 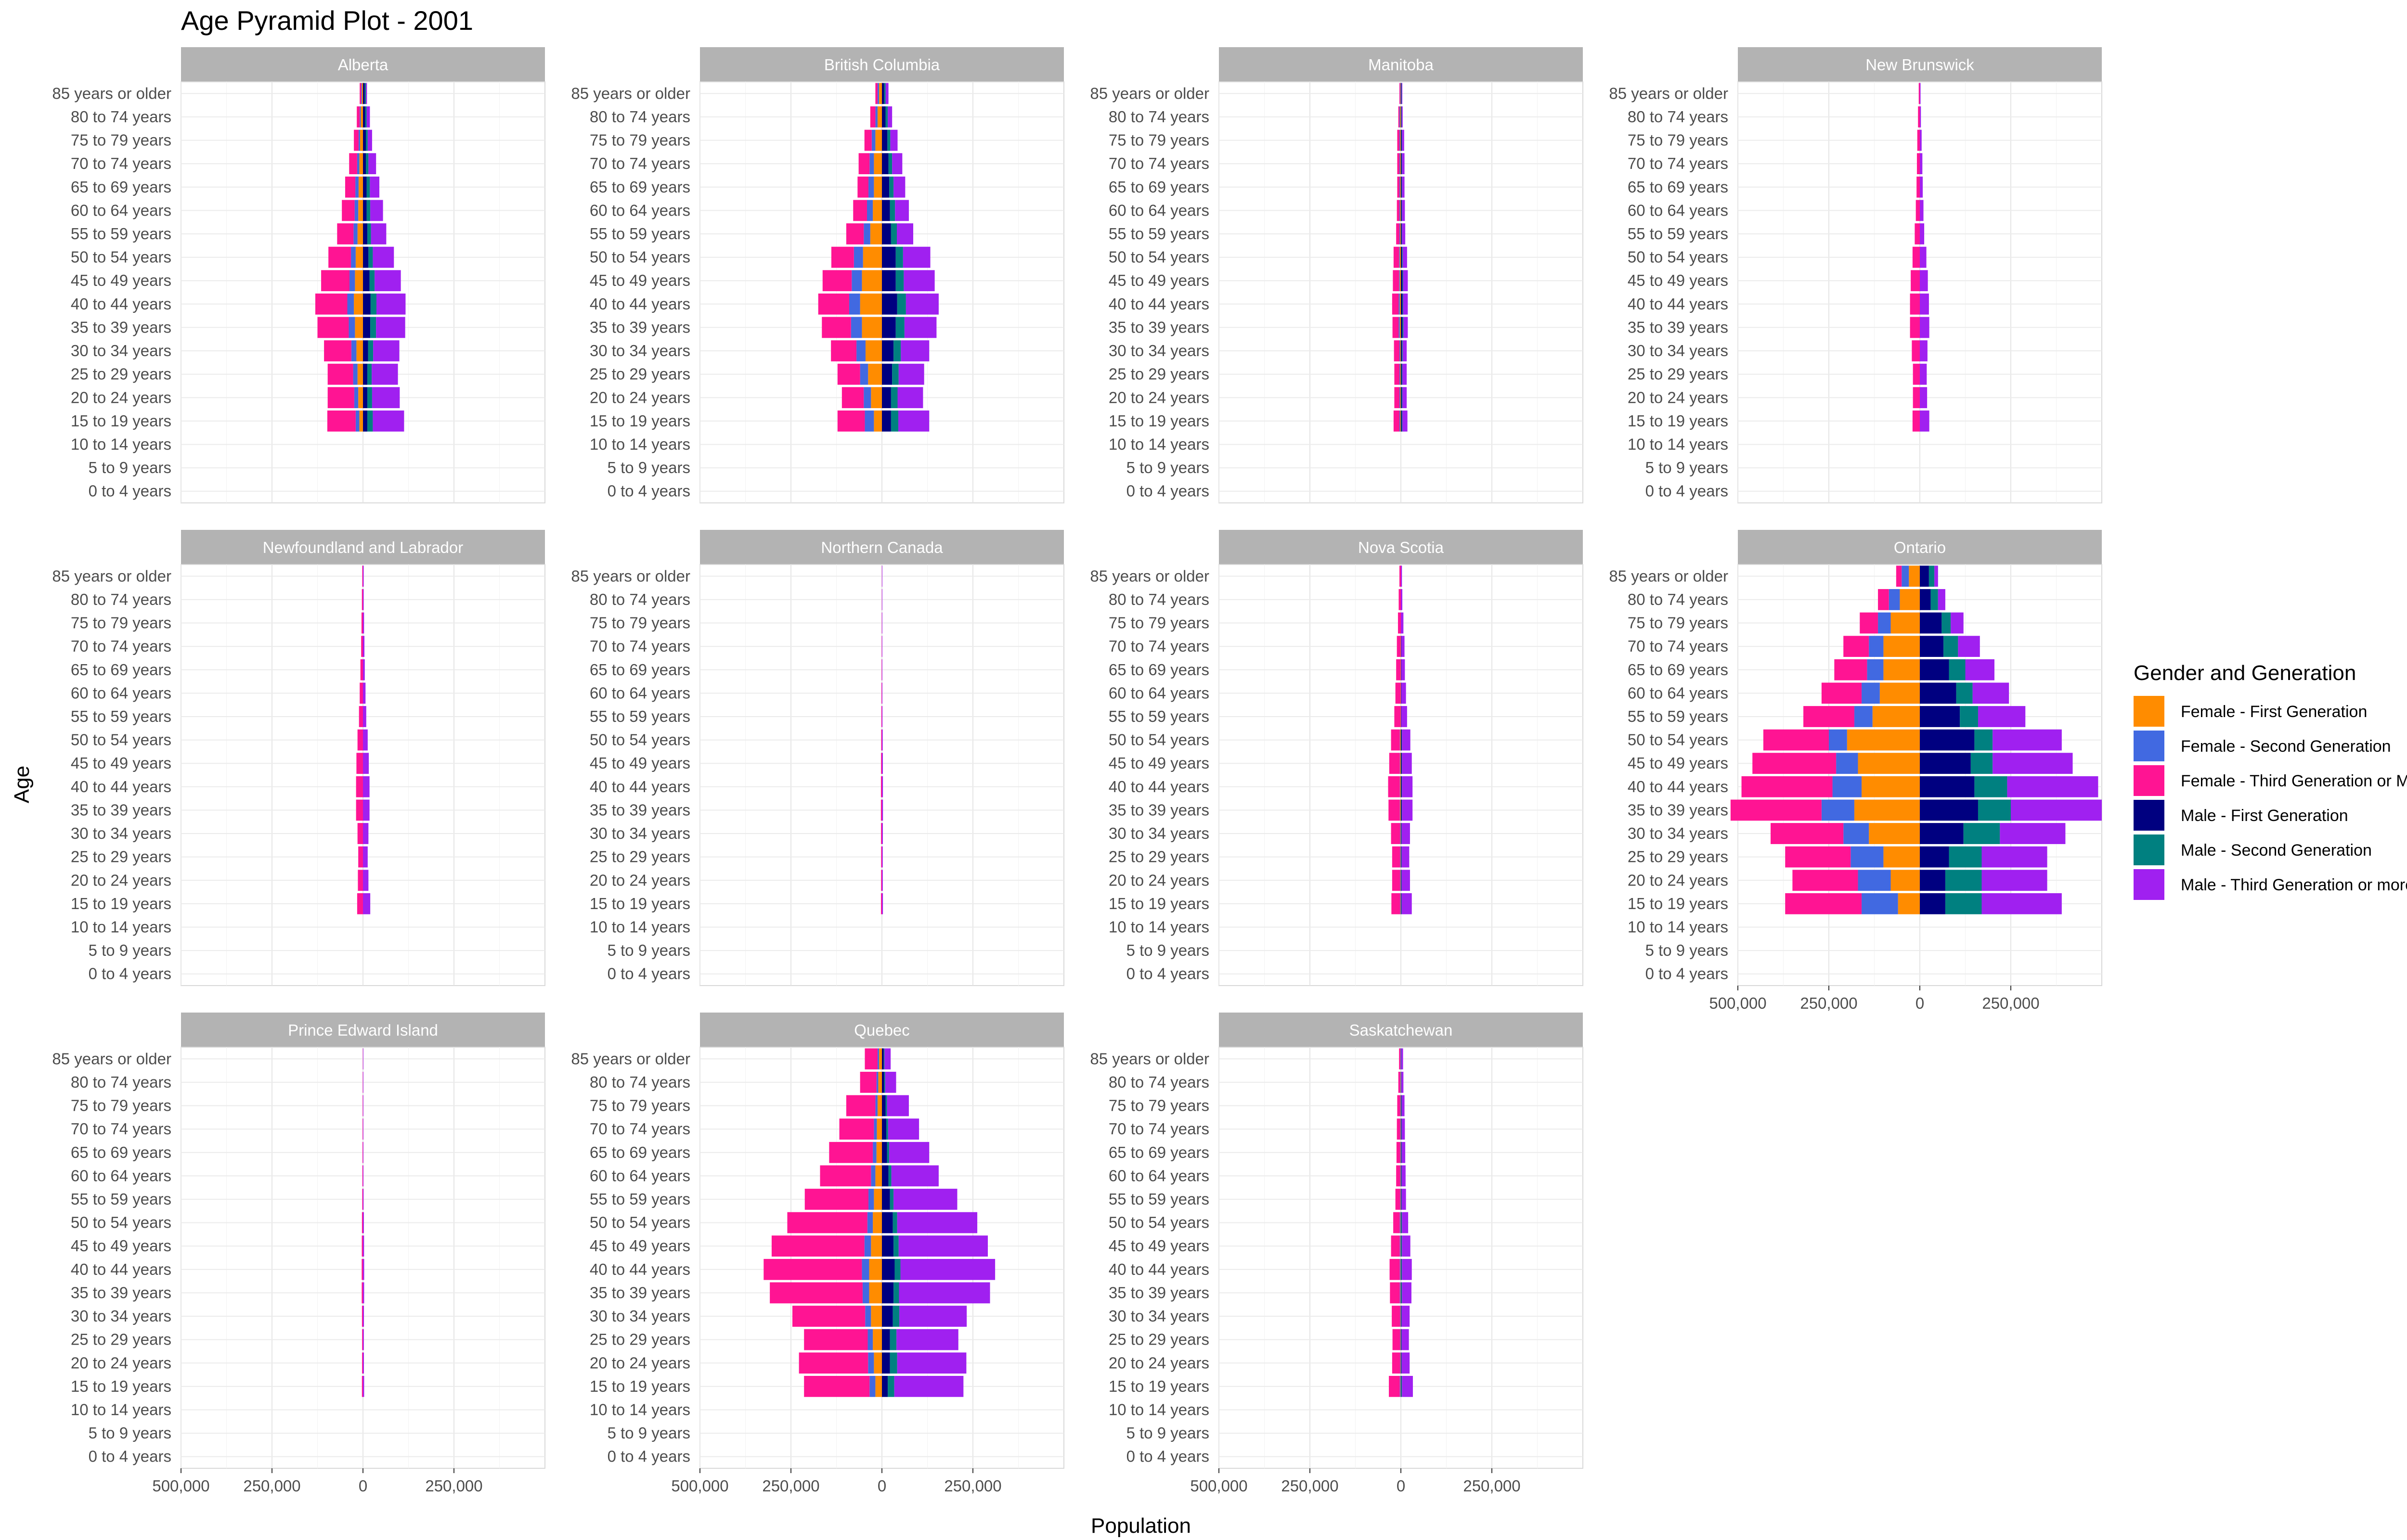 I want to click on legend-label: Female - First Generation, so click(x=2274, y=712).